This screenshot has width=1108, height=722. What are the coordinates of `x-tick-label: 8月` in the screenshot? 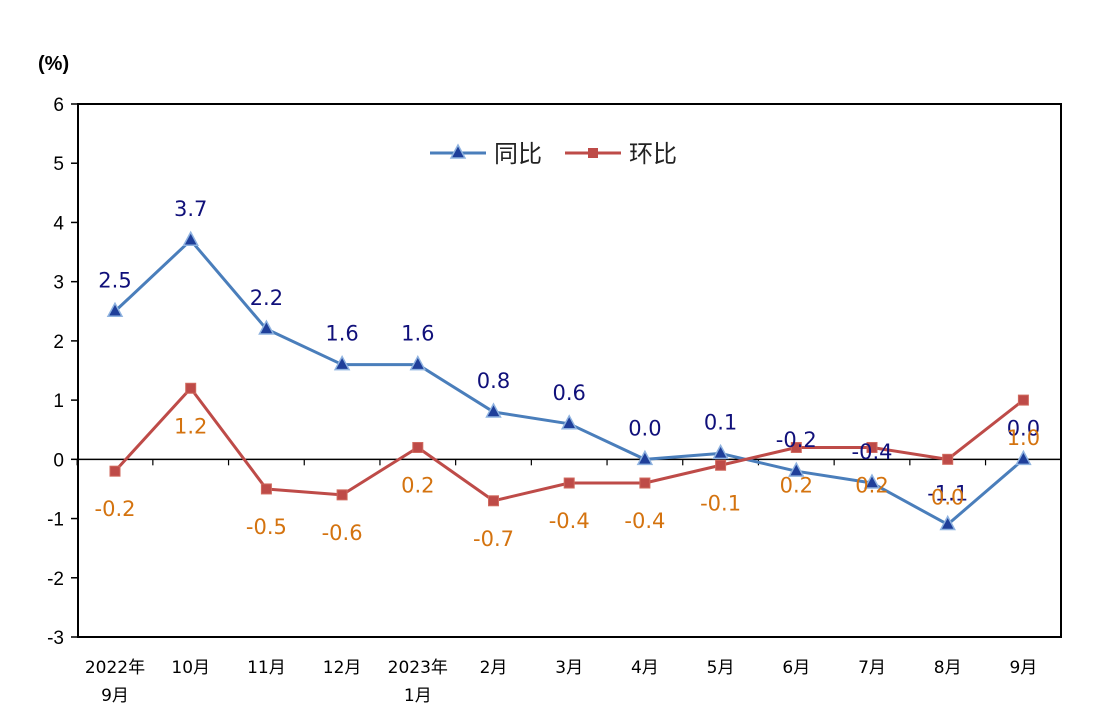 It's located at (948, 668).